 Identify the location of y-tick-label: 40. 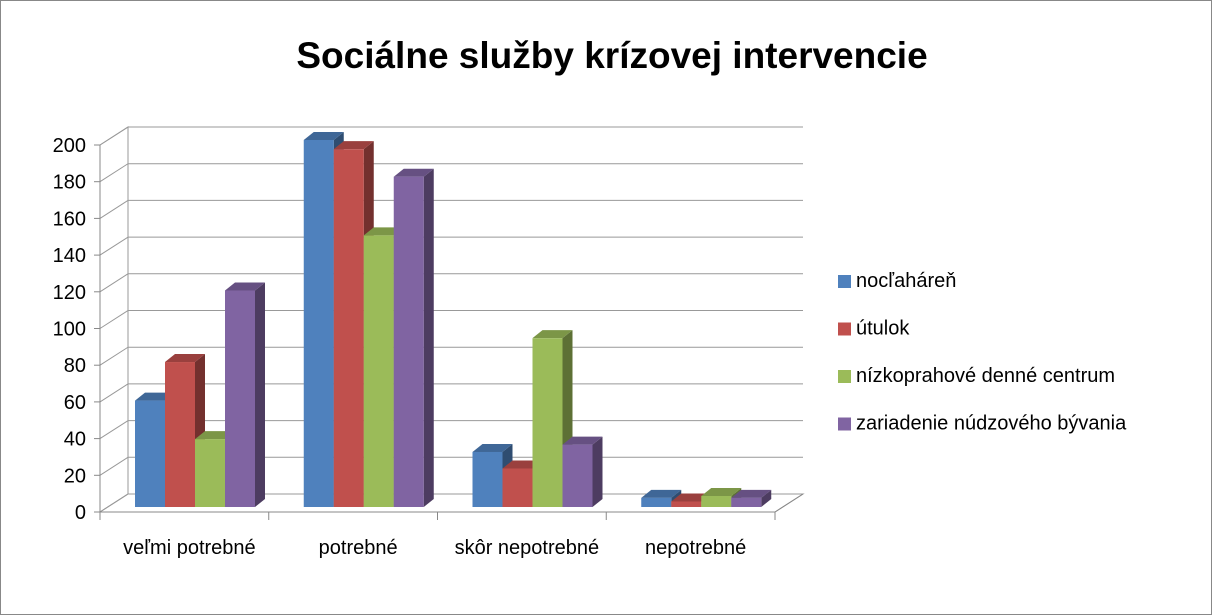
(75, 440).